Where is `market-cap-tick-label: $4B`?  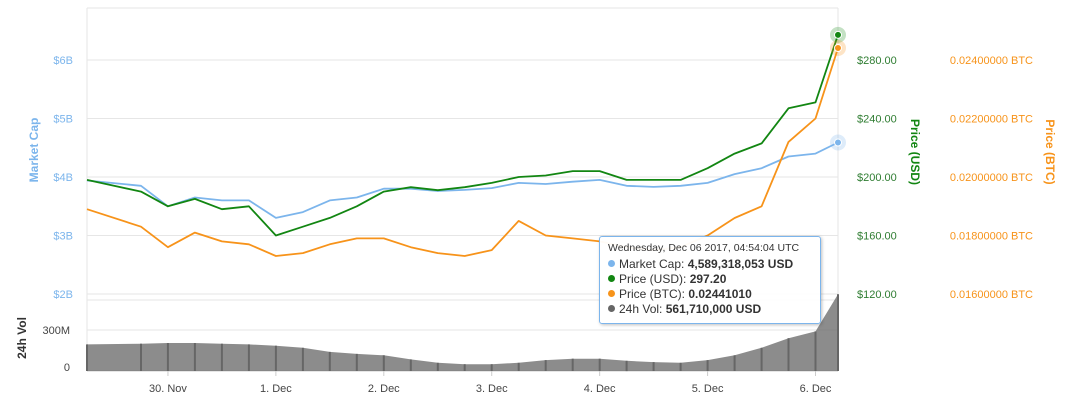 market-cap-tick-label: $4B is located at coordinates (63, 178).